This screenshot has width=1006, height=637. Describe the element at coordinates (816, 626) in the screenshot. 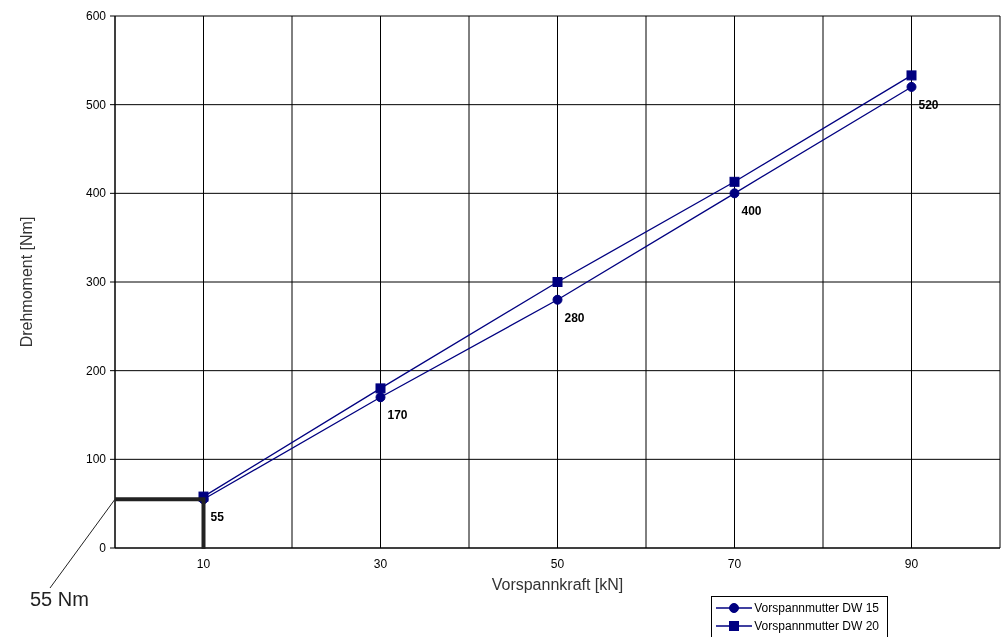

I see `legend-label: Vorspannmutter DW 20` at that location.